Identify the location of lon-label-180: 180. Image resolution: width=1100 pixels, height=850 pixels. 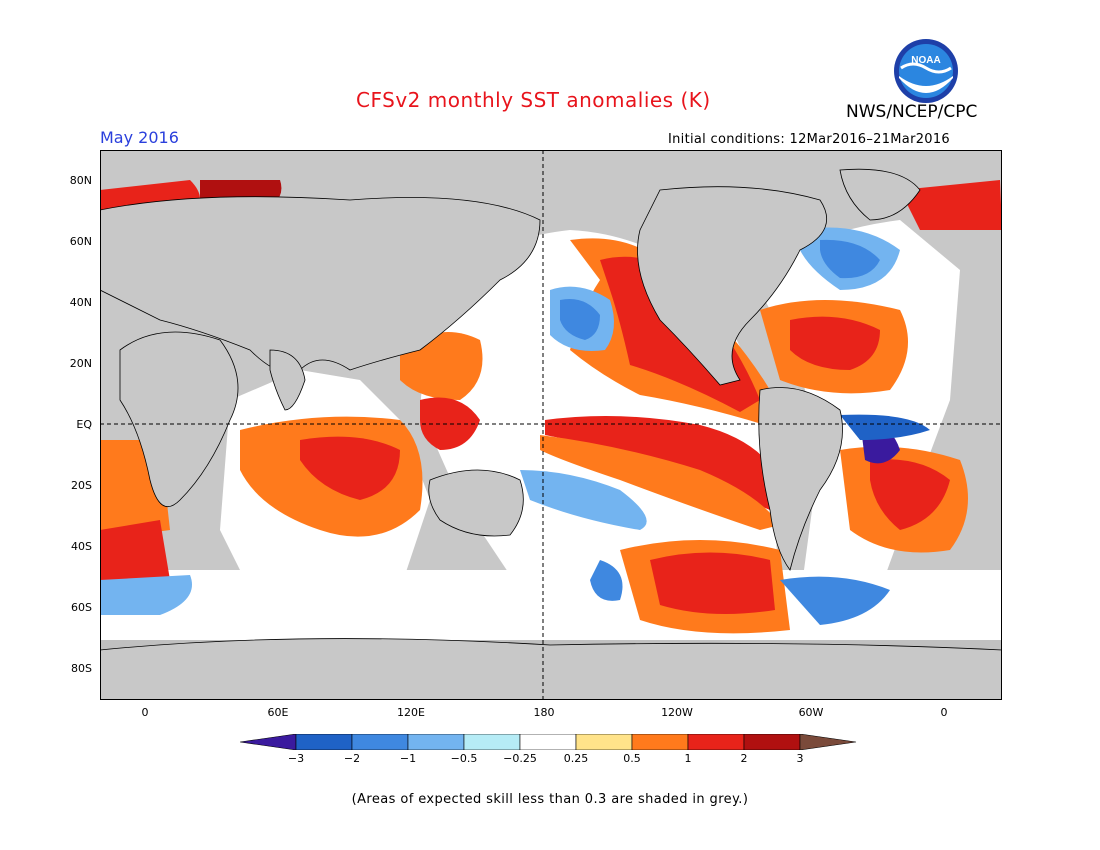
(544, 712).